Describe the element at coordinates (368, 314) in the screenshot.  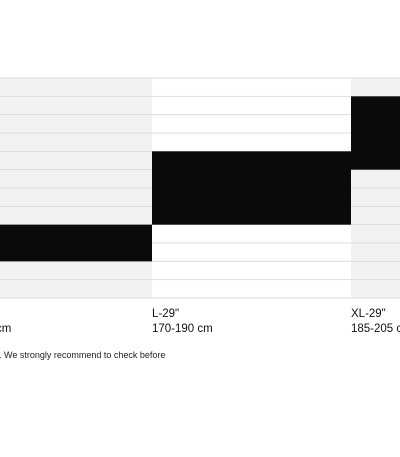
I see `category-size-label: XL-29"` at that location.